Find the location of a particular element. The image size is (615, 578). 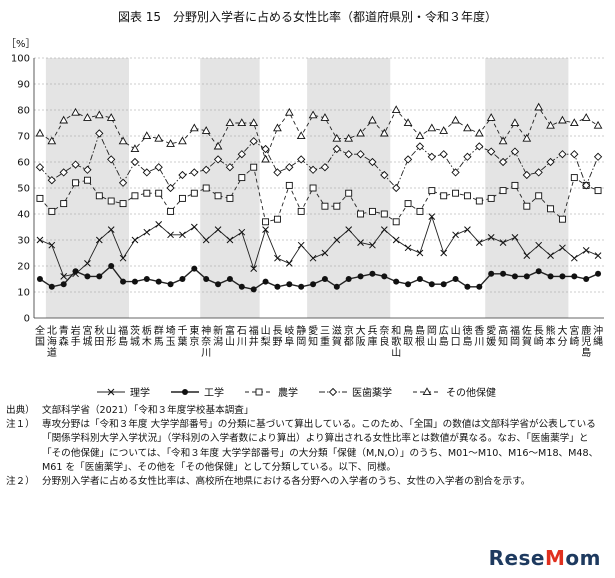

category-label: 山梨 is located at coordinates (266, 336).